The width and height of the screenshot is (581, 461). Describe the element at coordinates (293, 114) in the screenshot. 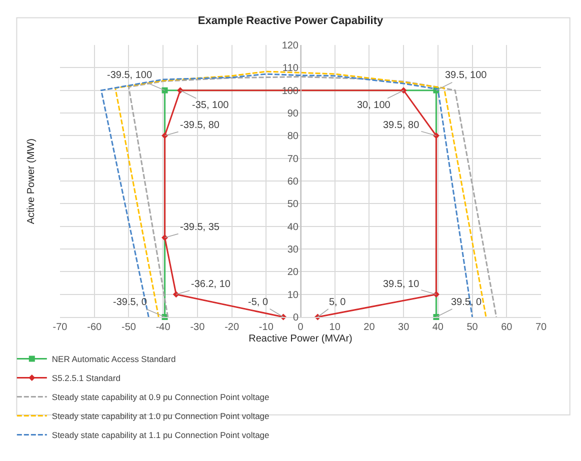

I see `y-tick-label: 90` at that location.